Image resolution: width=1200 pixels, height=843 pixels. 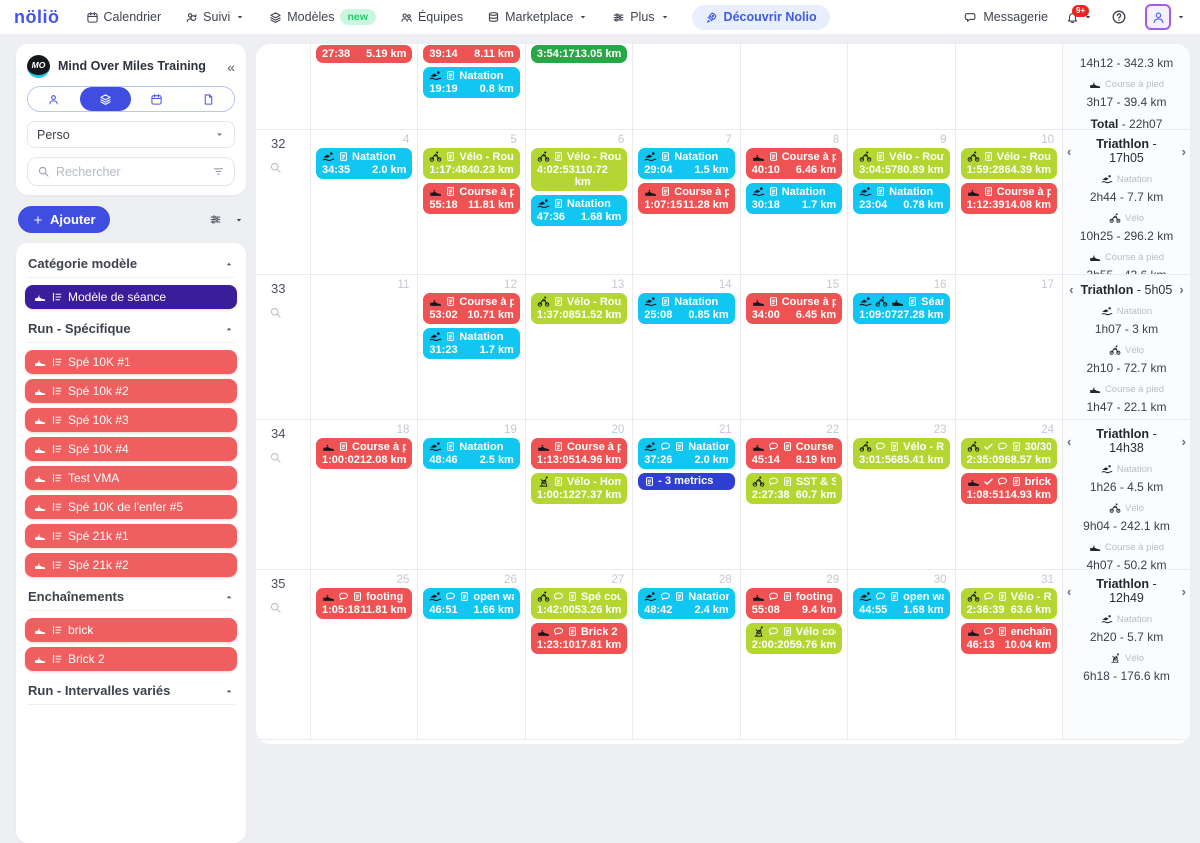 What do you see at coordinates (218, 171) in the screenshot?
I see `filter-icon` at bounding box center [218, 171].